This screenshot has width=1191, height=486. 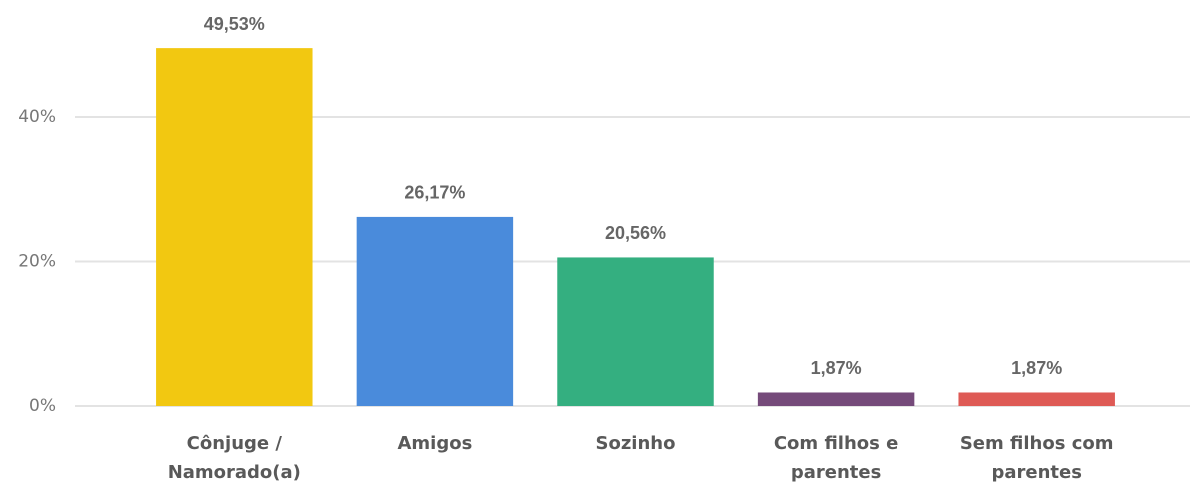 I want to click on x-tick-label: Amigos, so click(x=435, y=443).